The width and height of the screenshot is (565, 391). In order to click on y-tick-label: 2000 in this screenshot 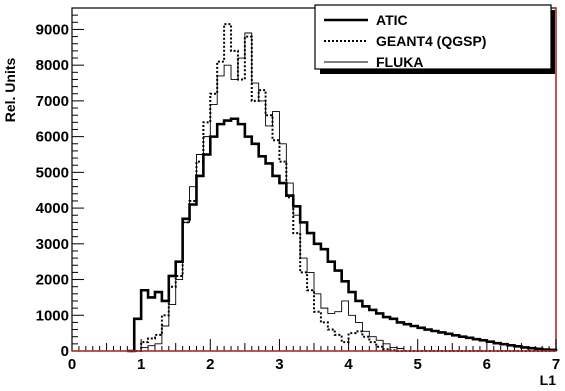, I will do `click(52, 280)`.